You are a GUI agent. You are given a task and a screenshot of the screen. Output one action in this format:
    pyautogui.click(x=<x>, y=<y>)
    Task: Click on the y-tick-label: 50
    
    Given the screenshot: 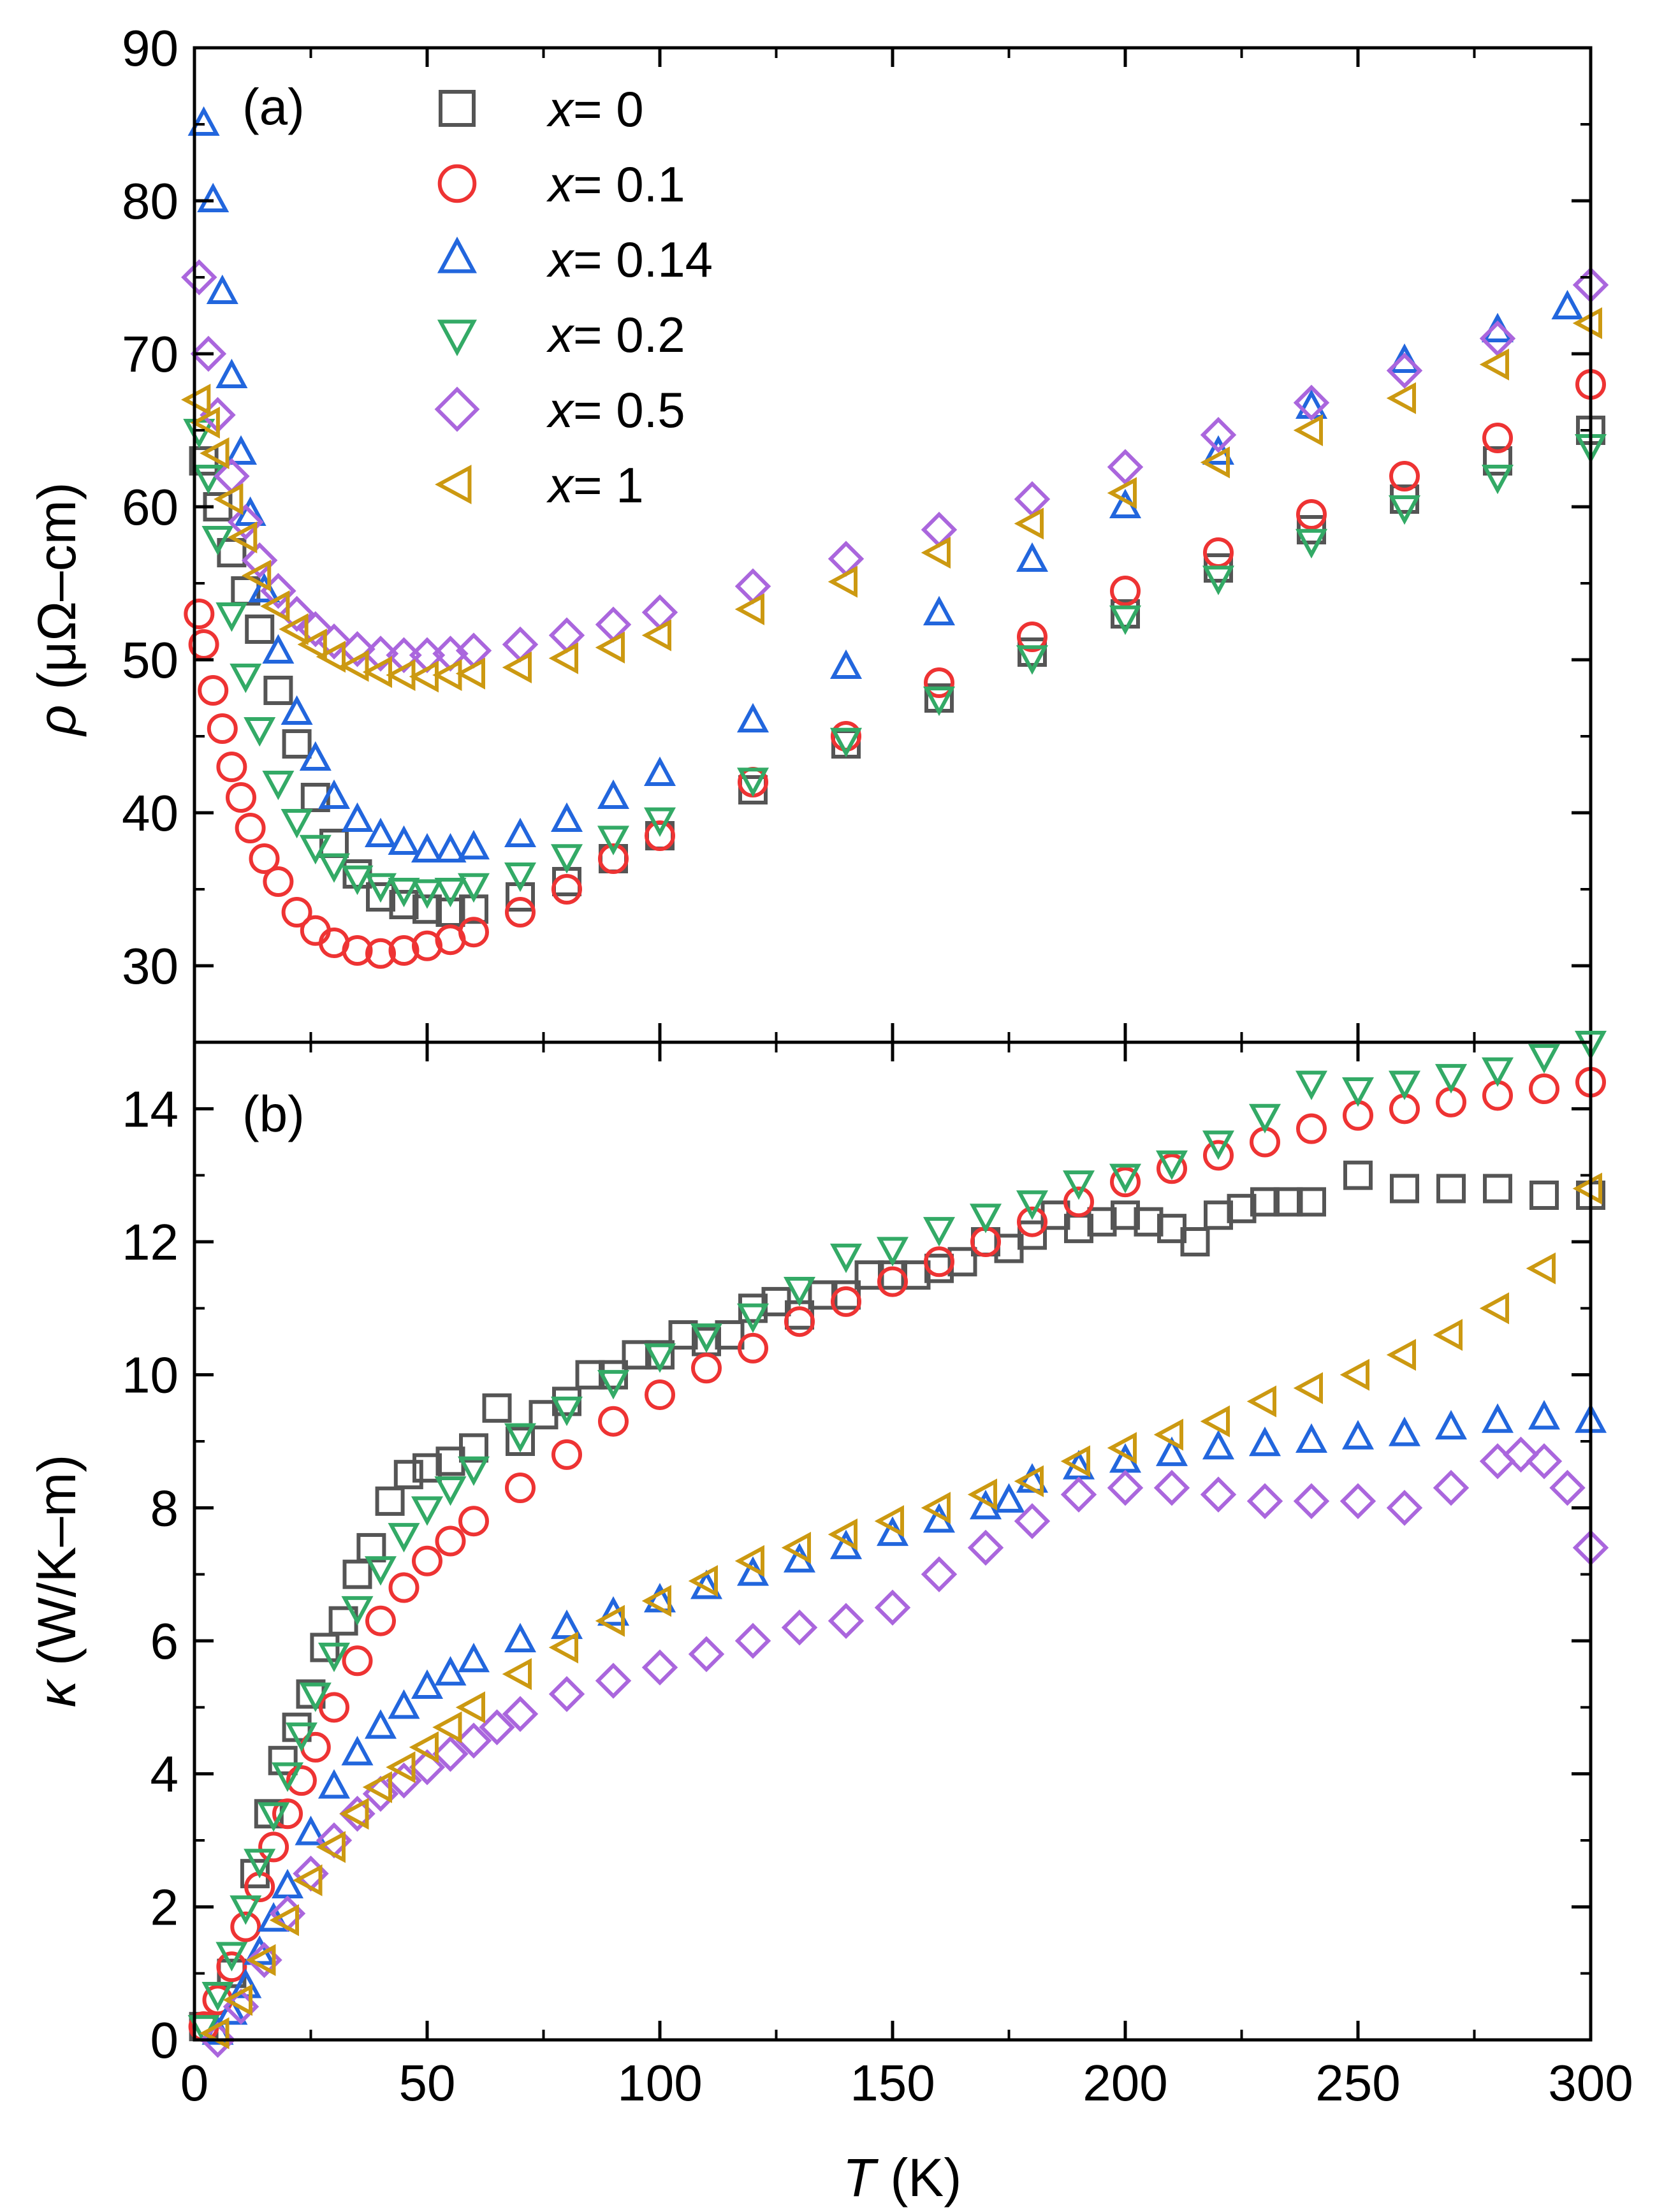 What is the action you would take?
    pyautogui.click(x=150, y=660)
    